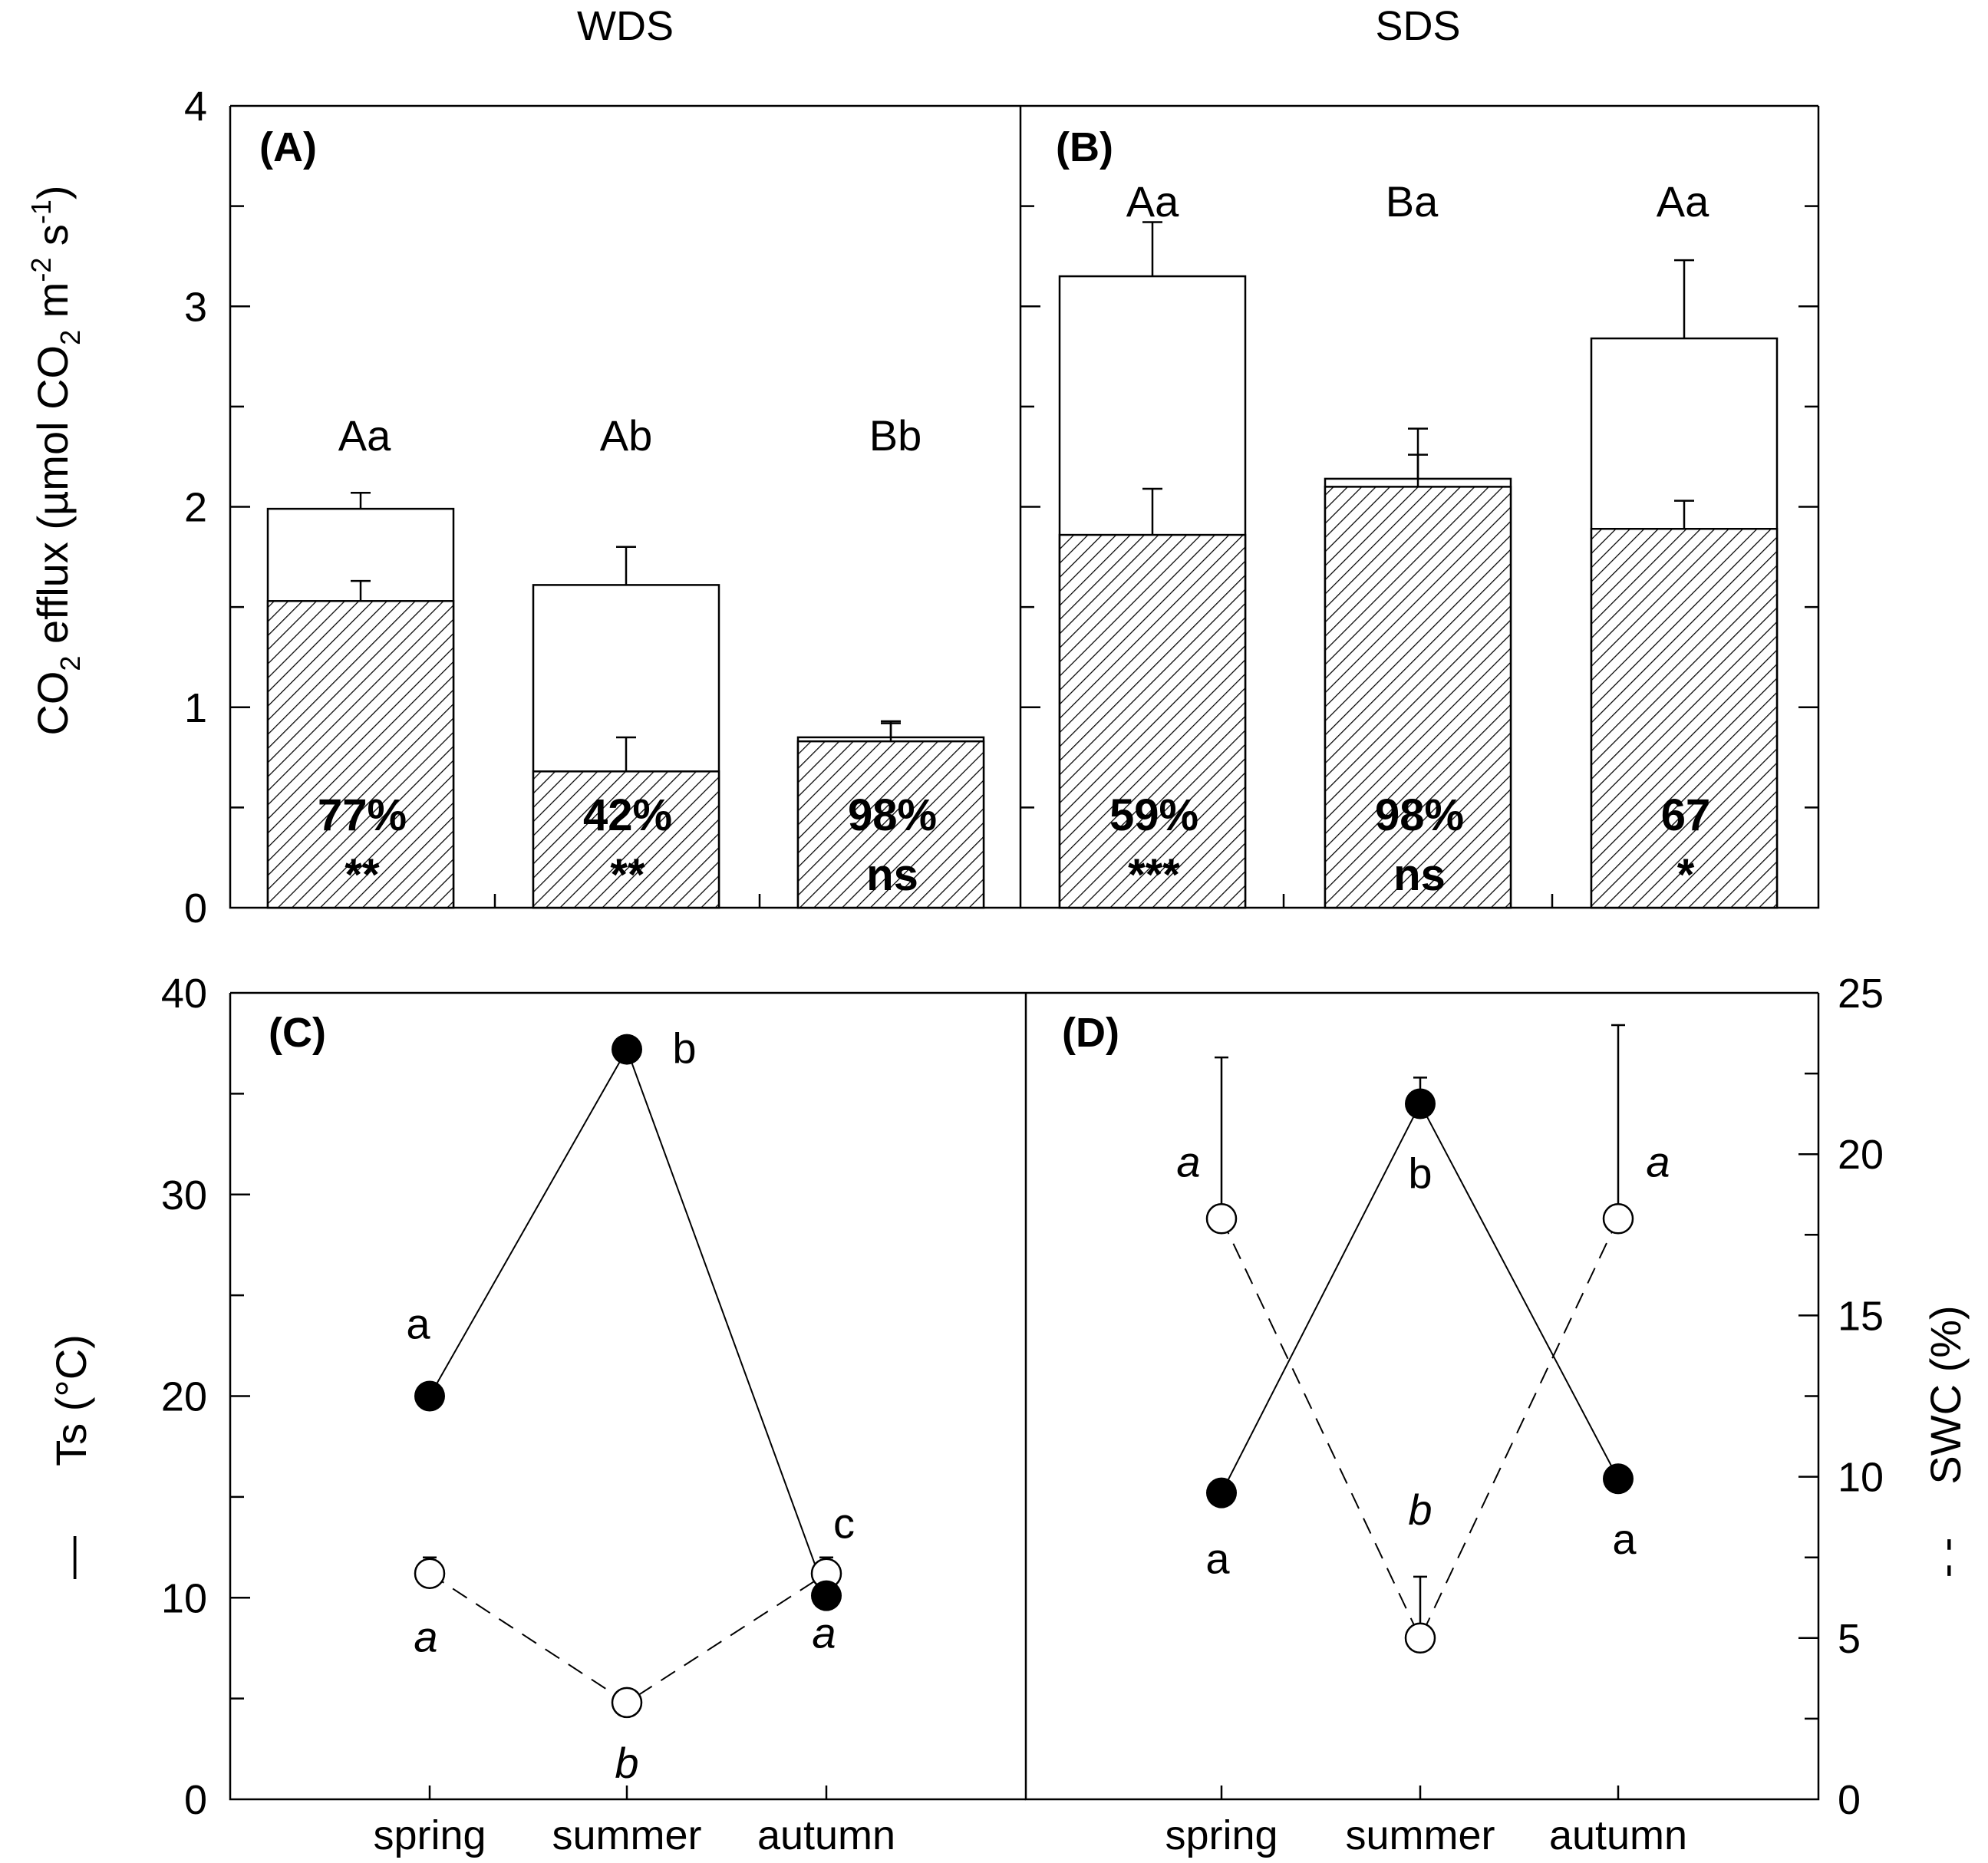 The width and height of the screenshot is (1988, 1863). I want to click on y-tick-label-c: 20, so click(184, 1397).